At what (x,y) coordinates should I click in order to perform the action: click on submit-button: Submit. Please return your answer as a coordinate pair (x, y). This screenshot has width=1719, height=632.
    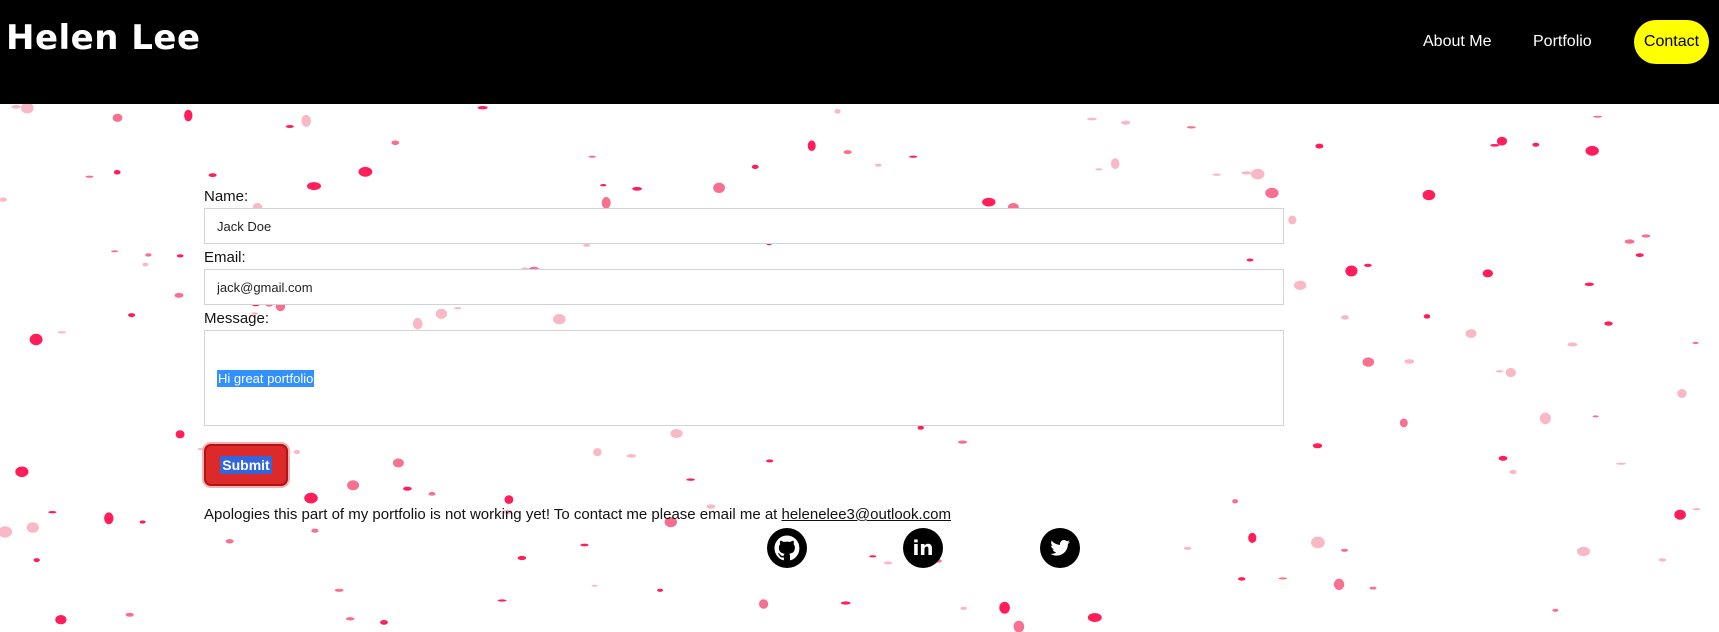
    Looking at the image, I should click on (246, 465).